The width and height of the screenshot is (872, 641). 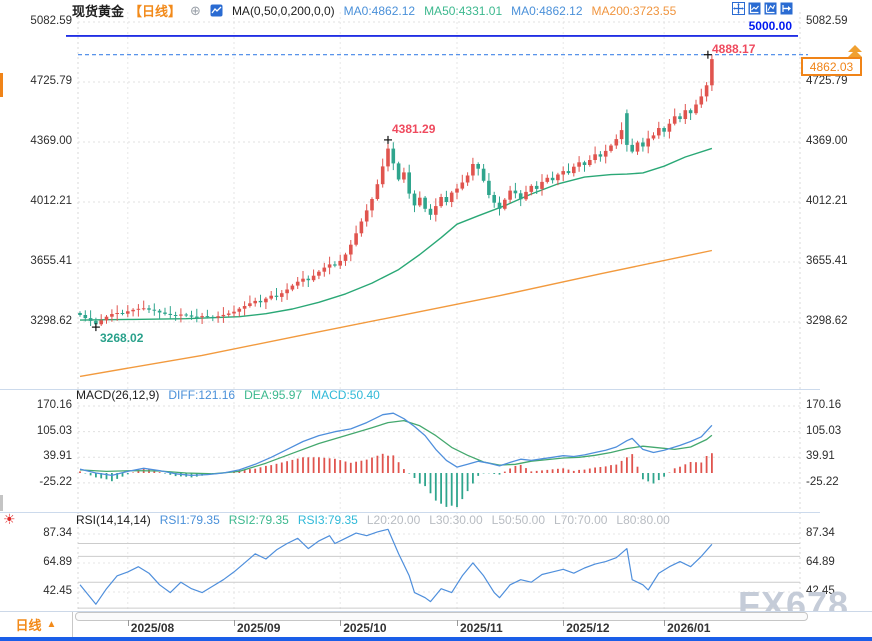 I want to click on period-tab: 日线 ▲, so click(x=36, y=624).